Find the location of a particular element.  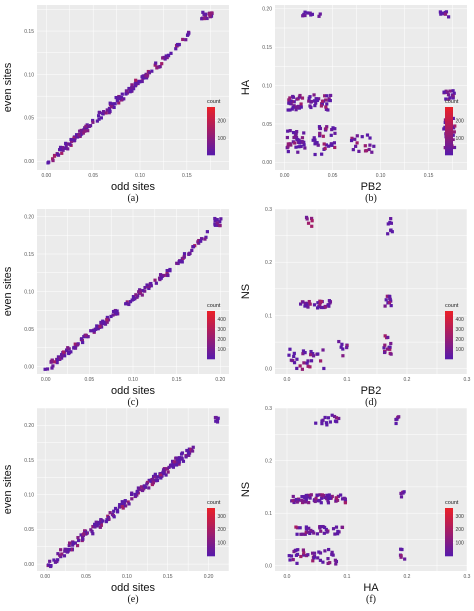

legend-tick-label: 300 is located at coordinates (460, 330).